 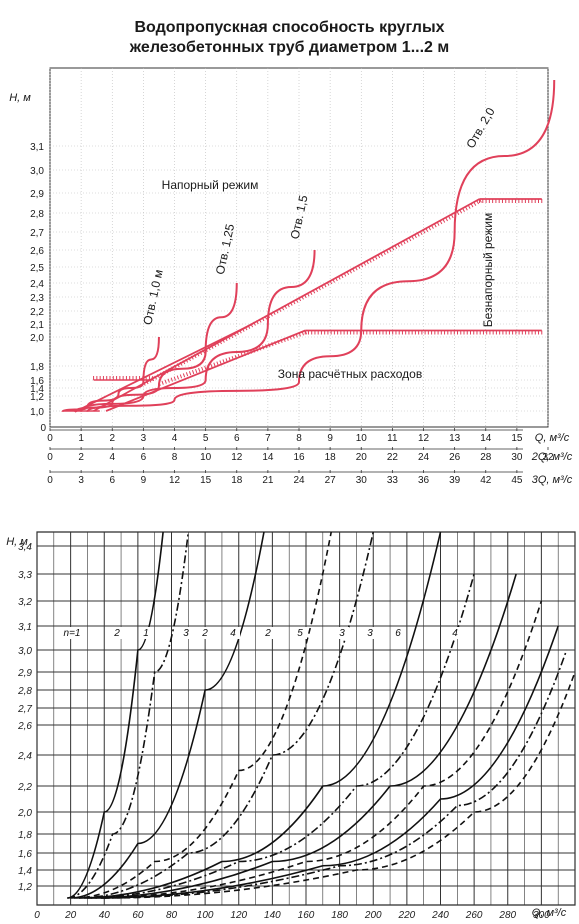 What do you see at coordinates (552, 480) in the screenshot?
I see `x-axis-label-3: 3Q, м³/с` at bounding box center [552, 480].